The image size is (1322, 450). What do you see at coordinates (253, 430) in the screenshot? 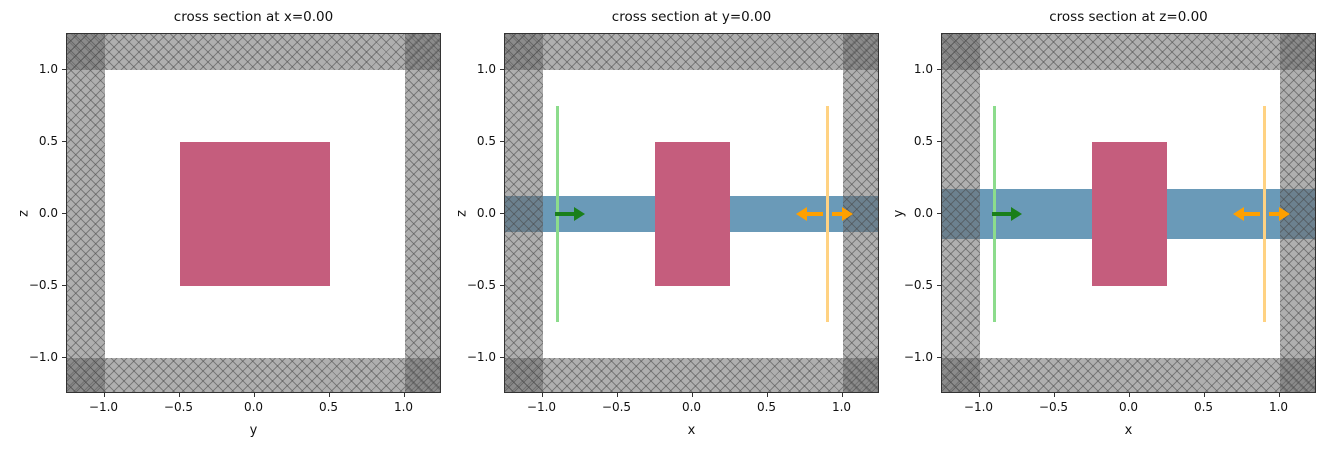
I see `x-axis-label: y` at bounding box center [253, 430].